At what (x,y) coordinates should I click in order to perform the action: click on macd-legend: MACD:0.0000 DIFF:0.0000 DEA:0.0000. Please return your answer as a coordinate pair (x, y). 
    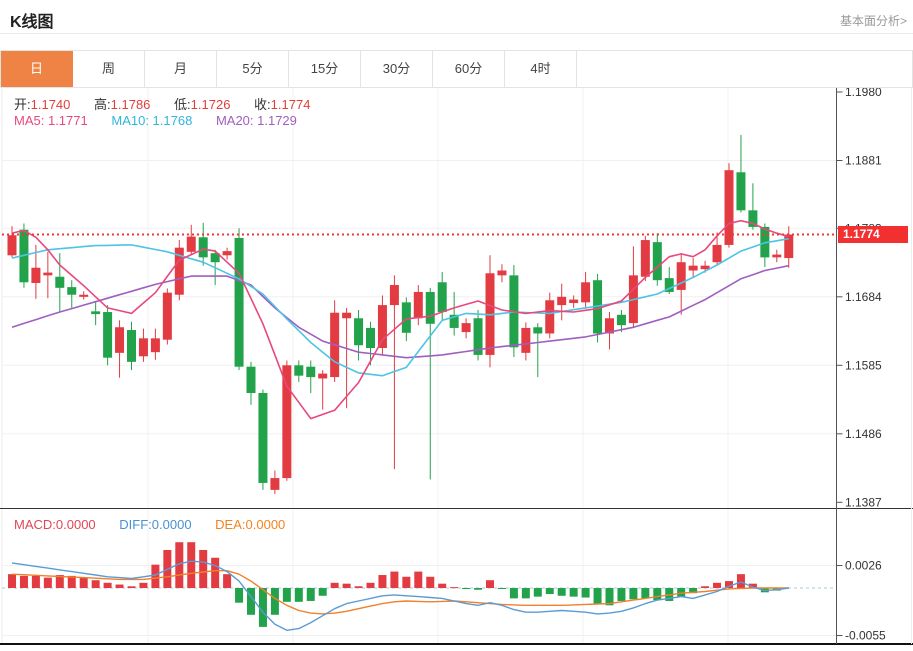
    Looking at the image, I should click on (159, 524).